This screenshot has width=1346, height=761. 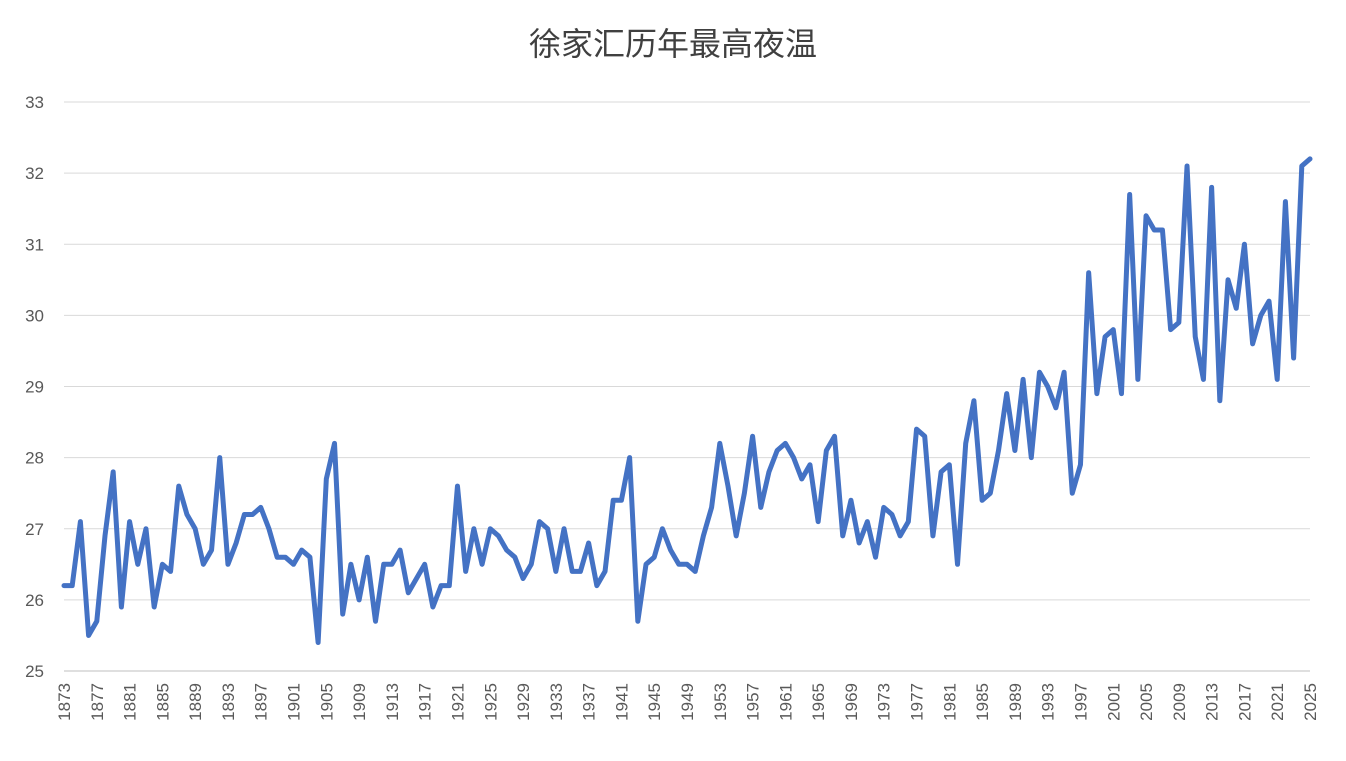 I want to click on x-tick-label: 1985, so click(x=982, y=702).